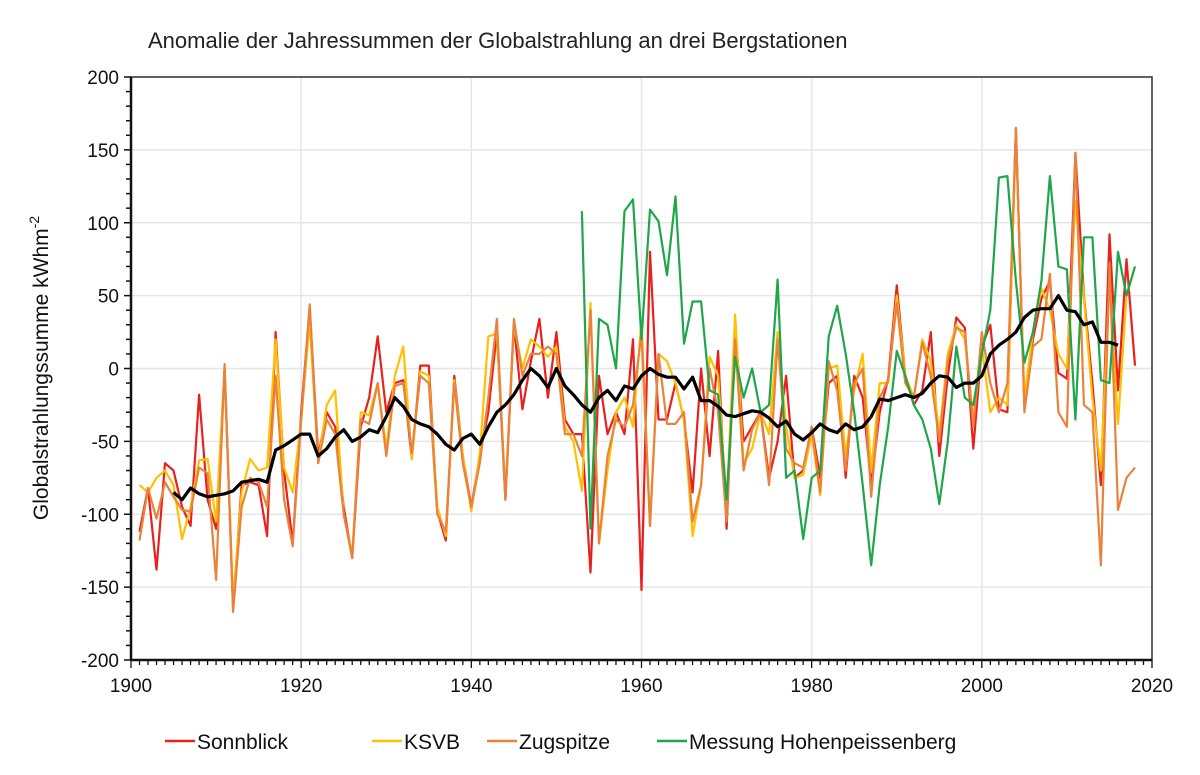 This screenshot has width=1200, height=775. I want to click on legend-label: Messung Hohenpeissenberg, so click(822, 742).